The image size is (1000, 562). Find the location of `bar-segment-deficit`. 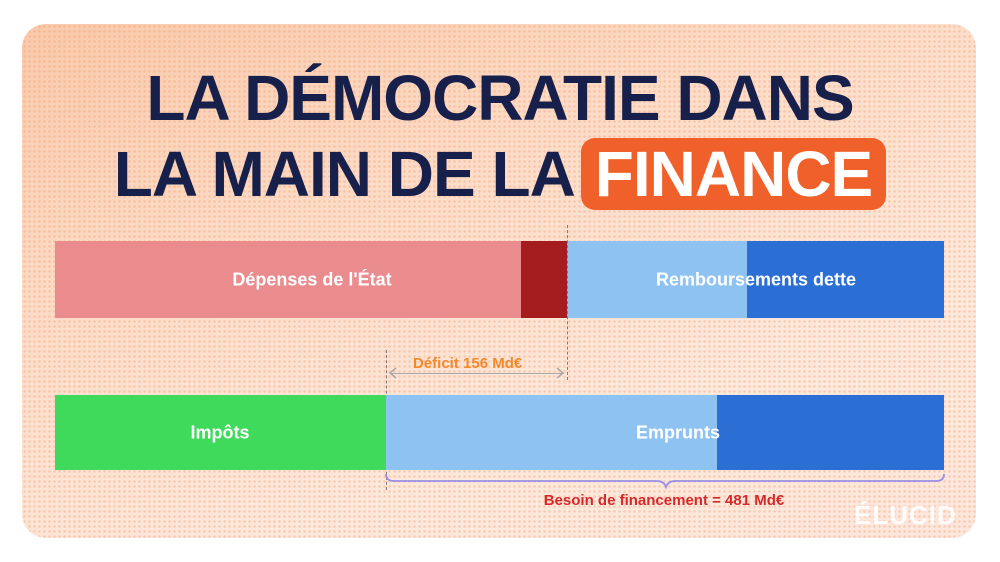

bar-segment-deficit is located at coordinates (544, 279).